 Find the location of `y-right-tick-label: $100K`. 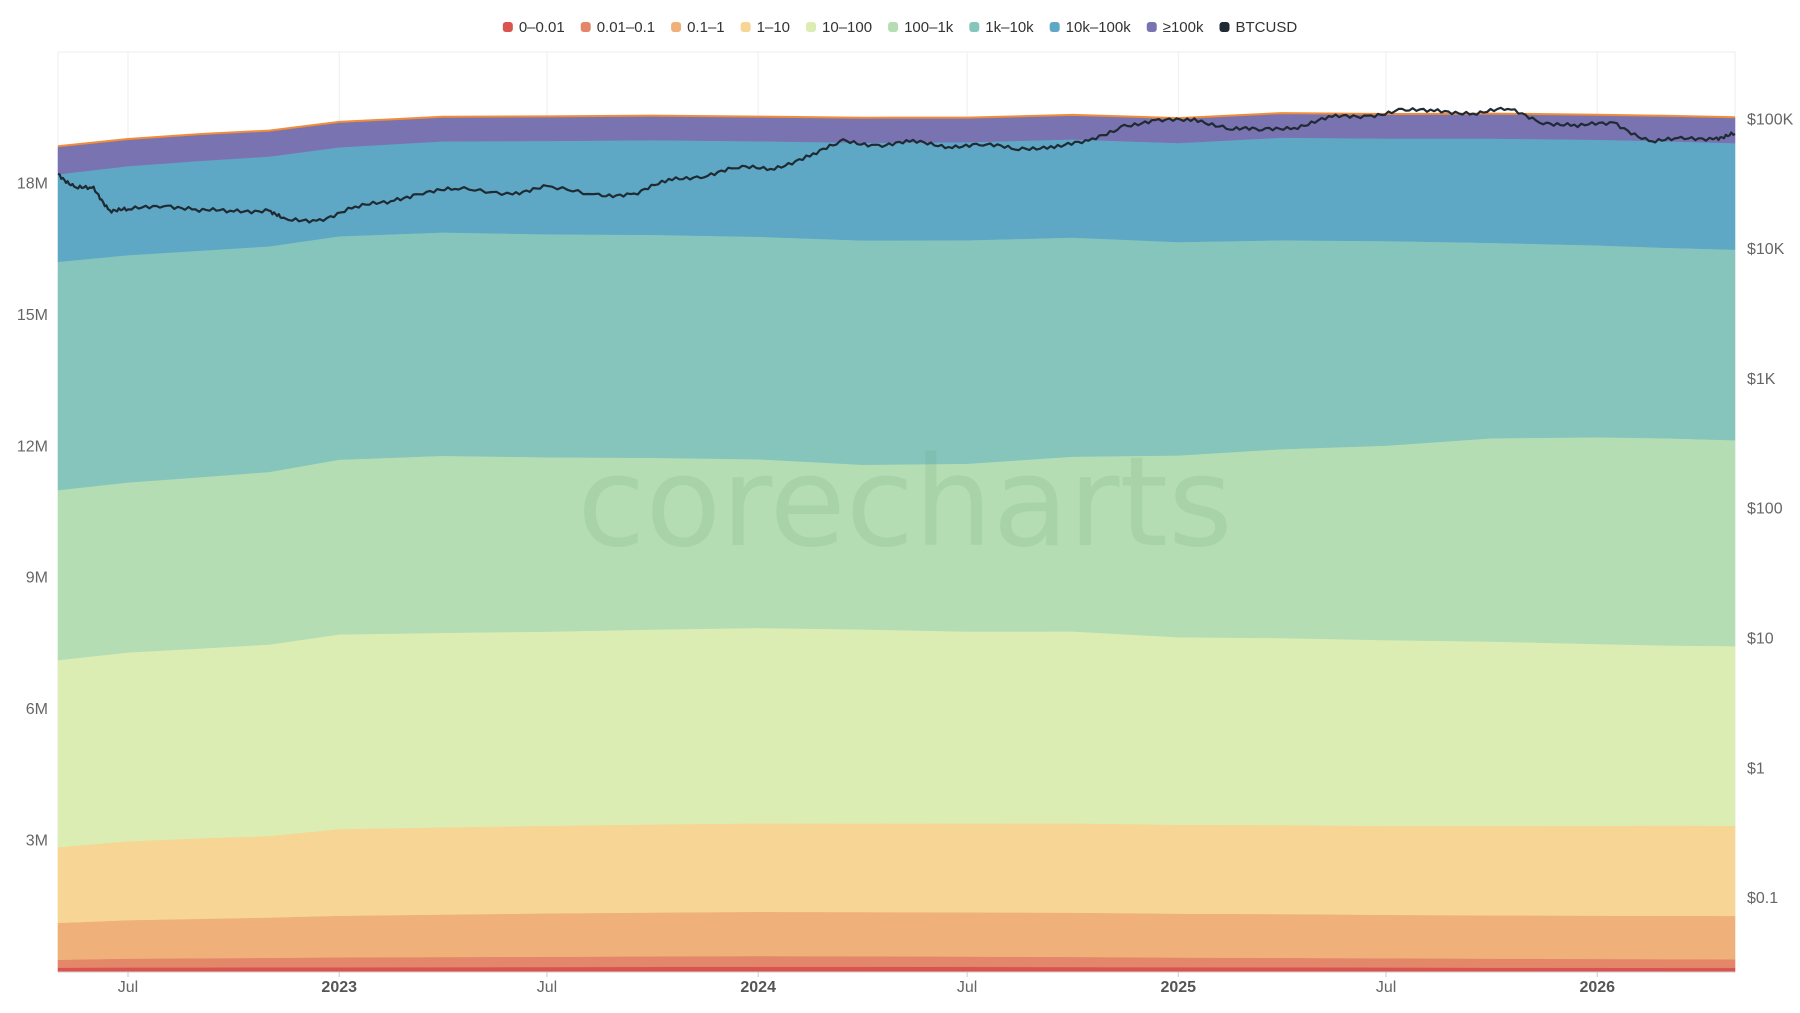

y-right-tick-label: $100K is located at coordinates (1770, 119).